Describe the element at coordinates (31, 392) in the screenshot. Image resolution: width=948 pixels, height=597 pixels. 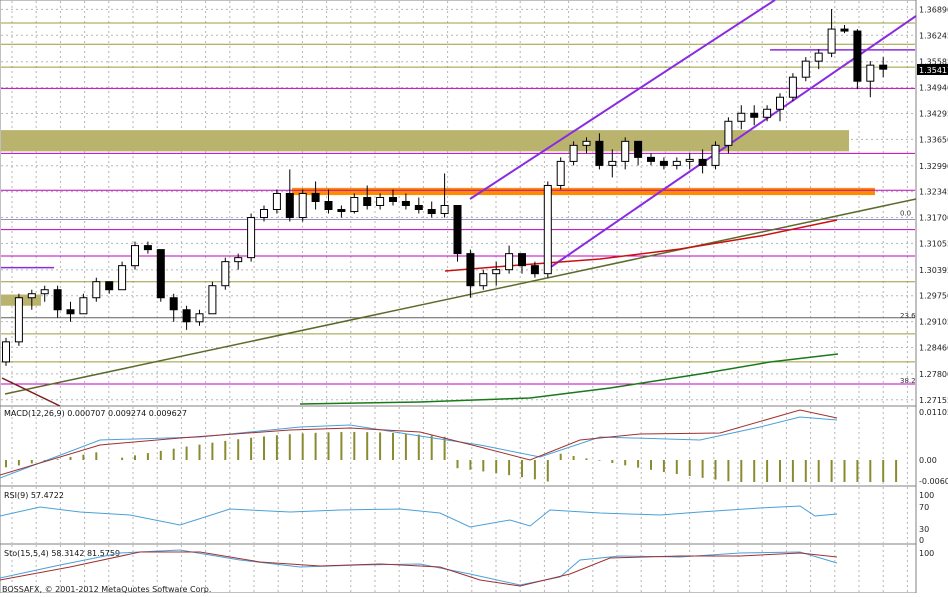
I see `short-downtrend` at that location.